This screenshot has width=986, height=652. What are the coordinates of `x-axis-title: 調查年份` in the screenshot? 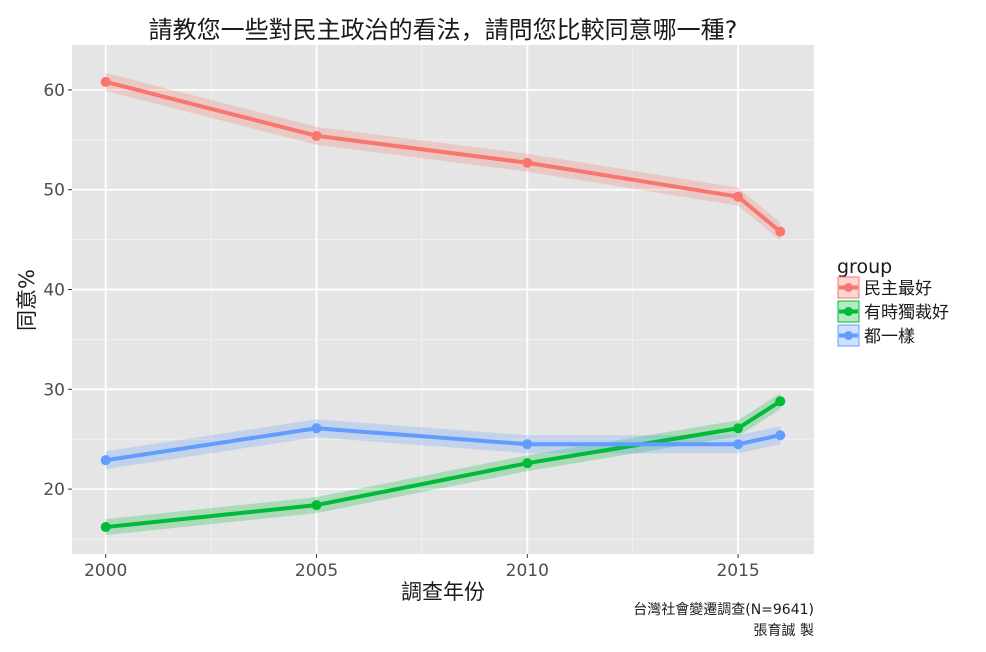 It's located at (443, 592).